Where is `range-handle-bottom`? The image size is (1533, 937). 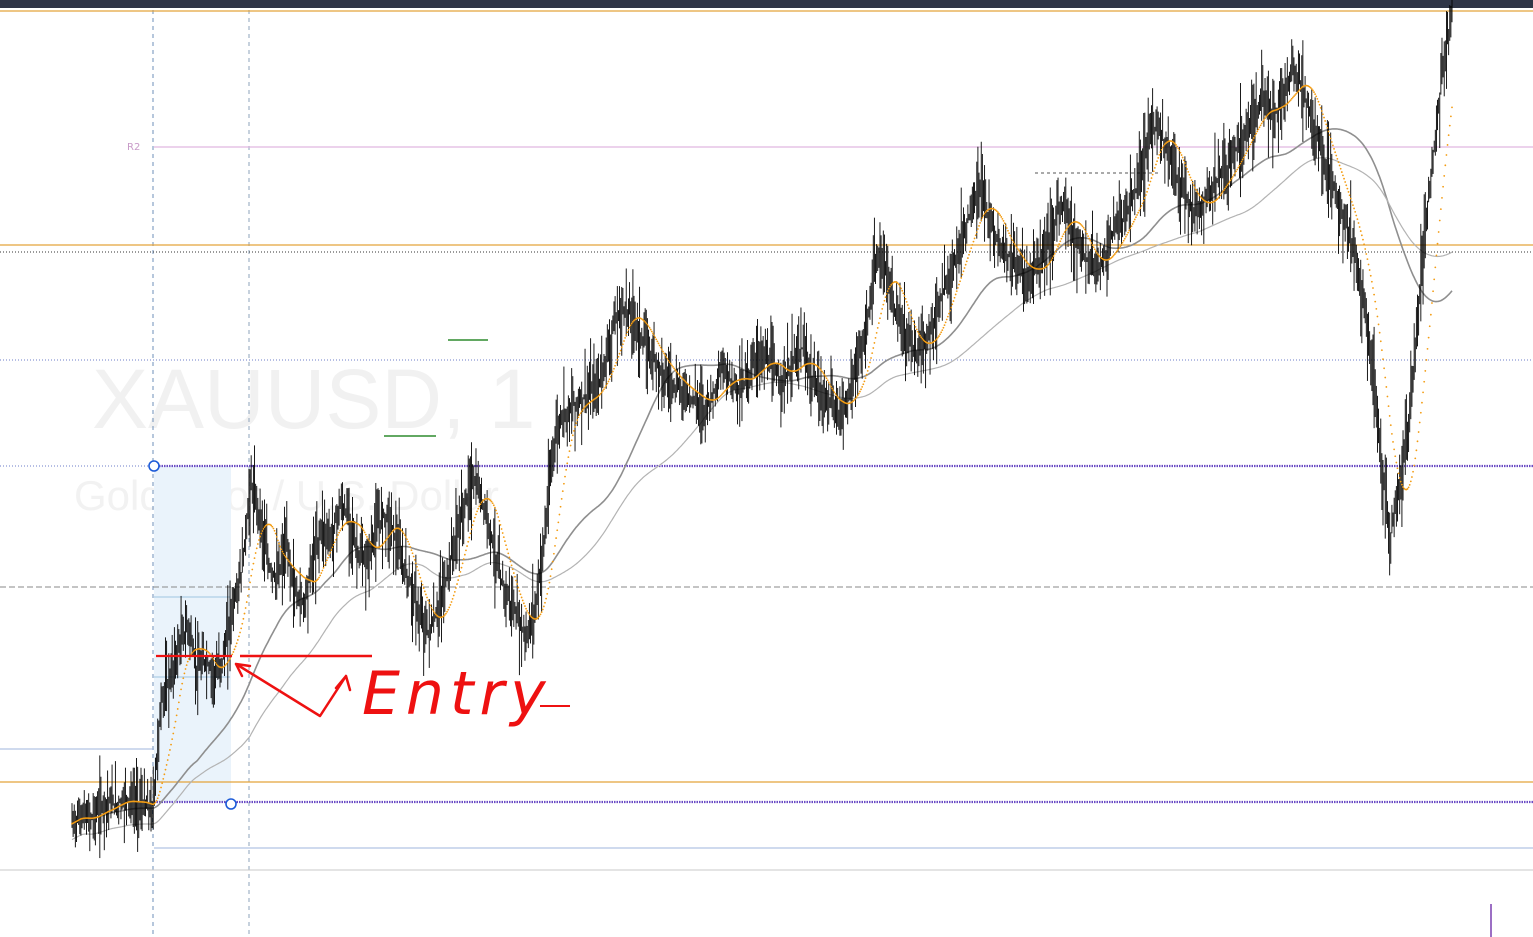 range-handle-bottom is located at coordinates (231, 804).